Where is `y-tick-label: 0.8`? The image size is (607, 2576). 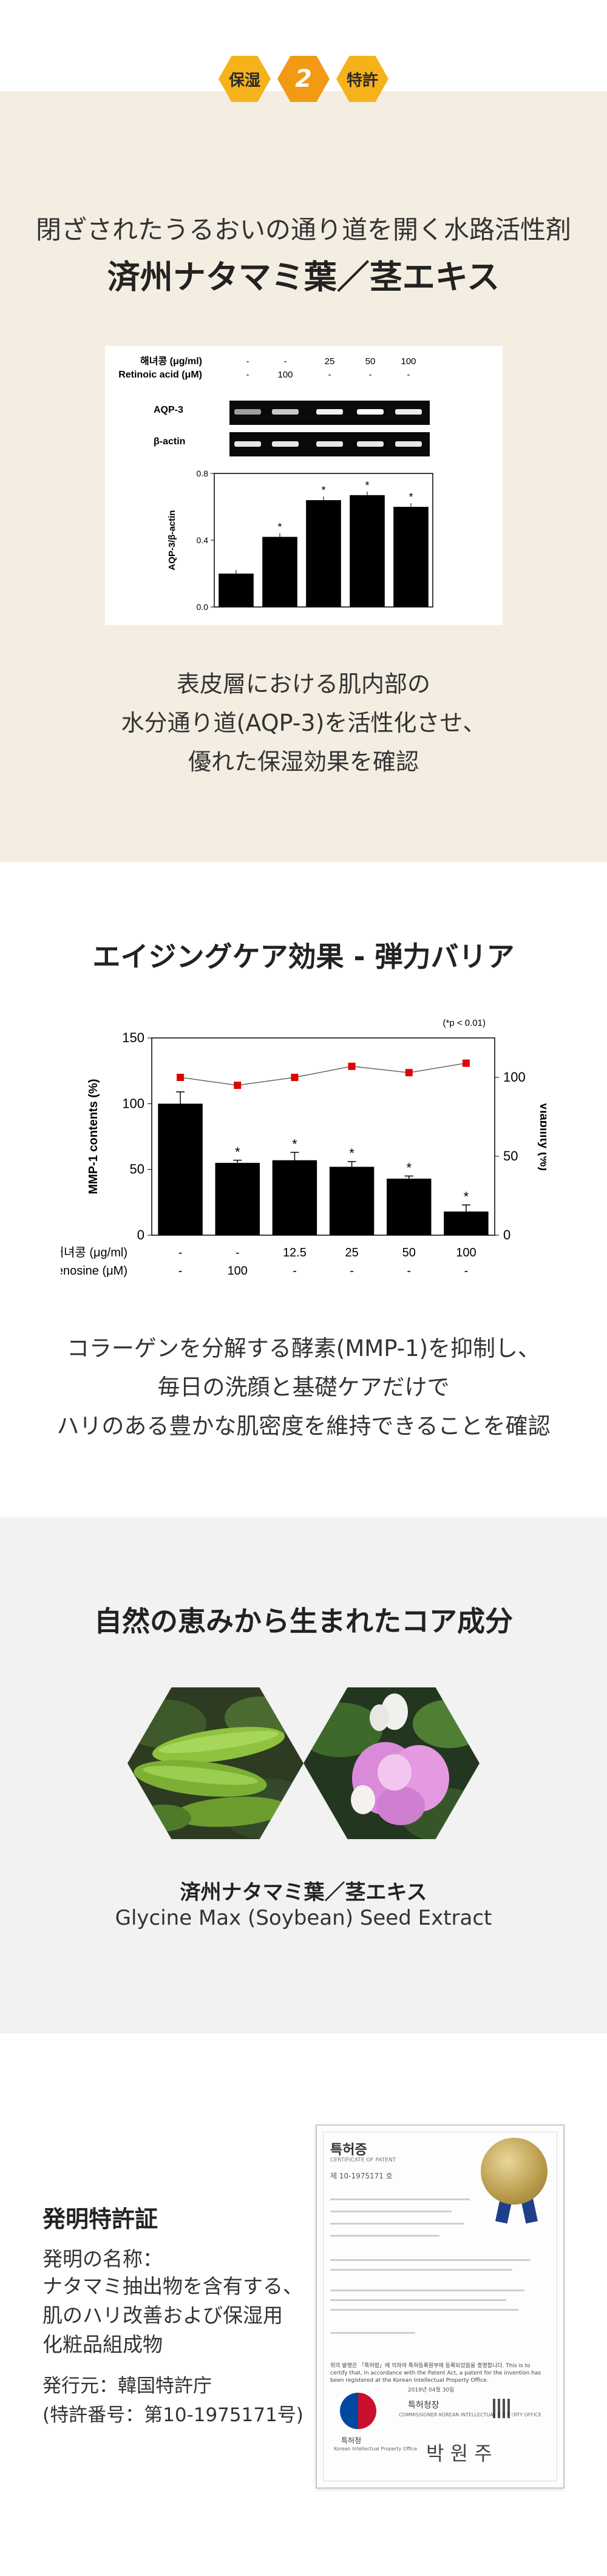
y-tick-label: 0.8 is located at coordinates (203, 473).